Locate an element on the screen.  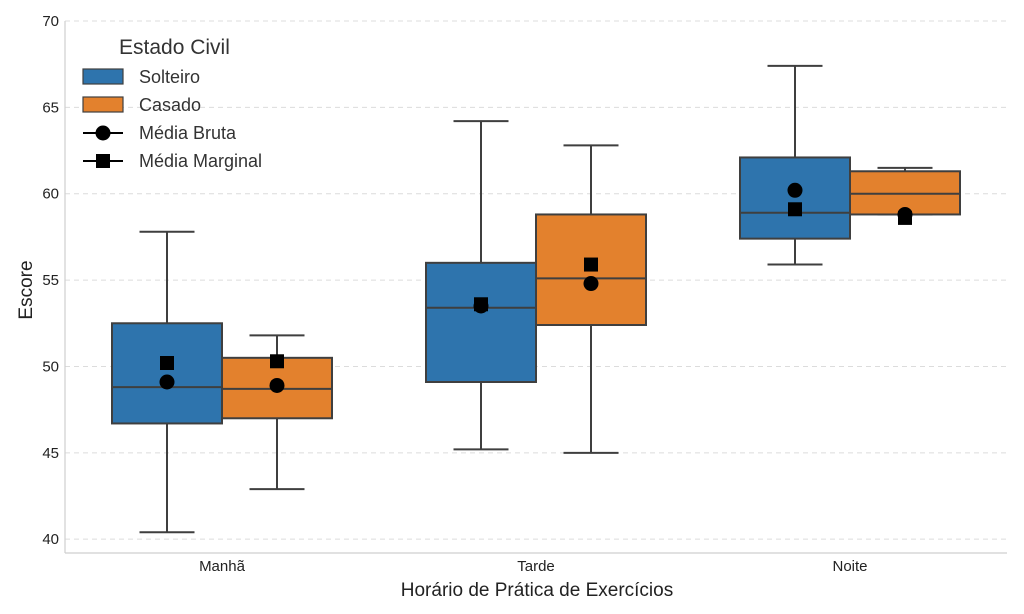
x-tick-label: Noite is located at coordinates (849, 566).